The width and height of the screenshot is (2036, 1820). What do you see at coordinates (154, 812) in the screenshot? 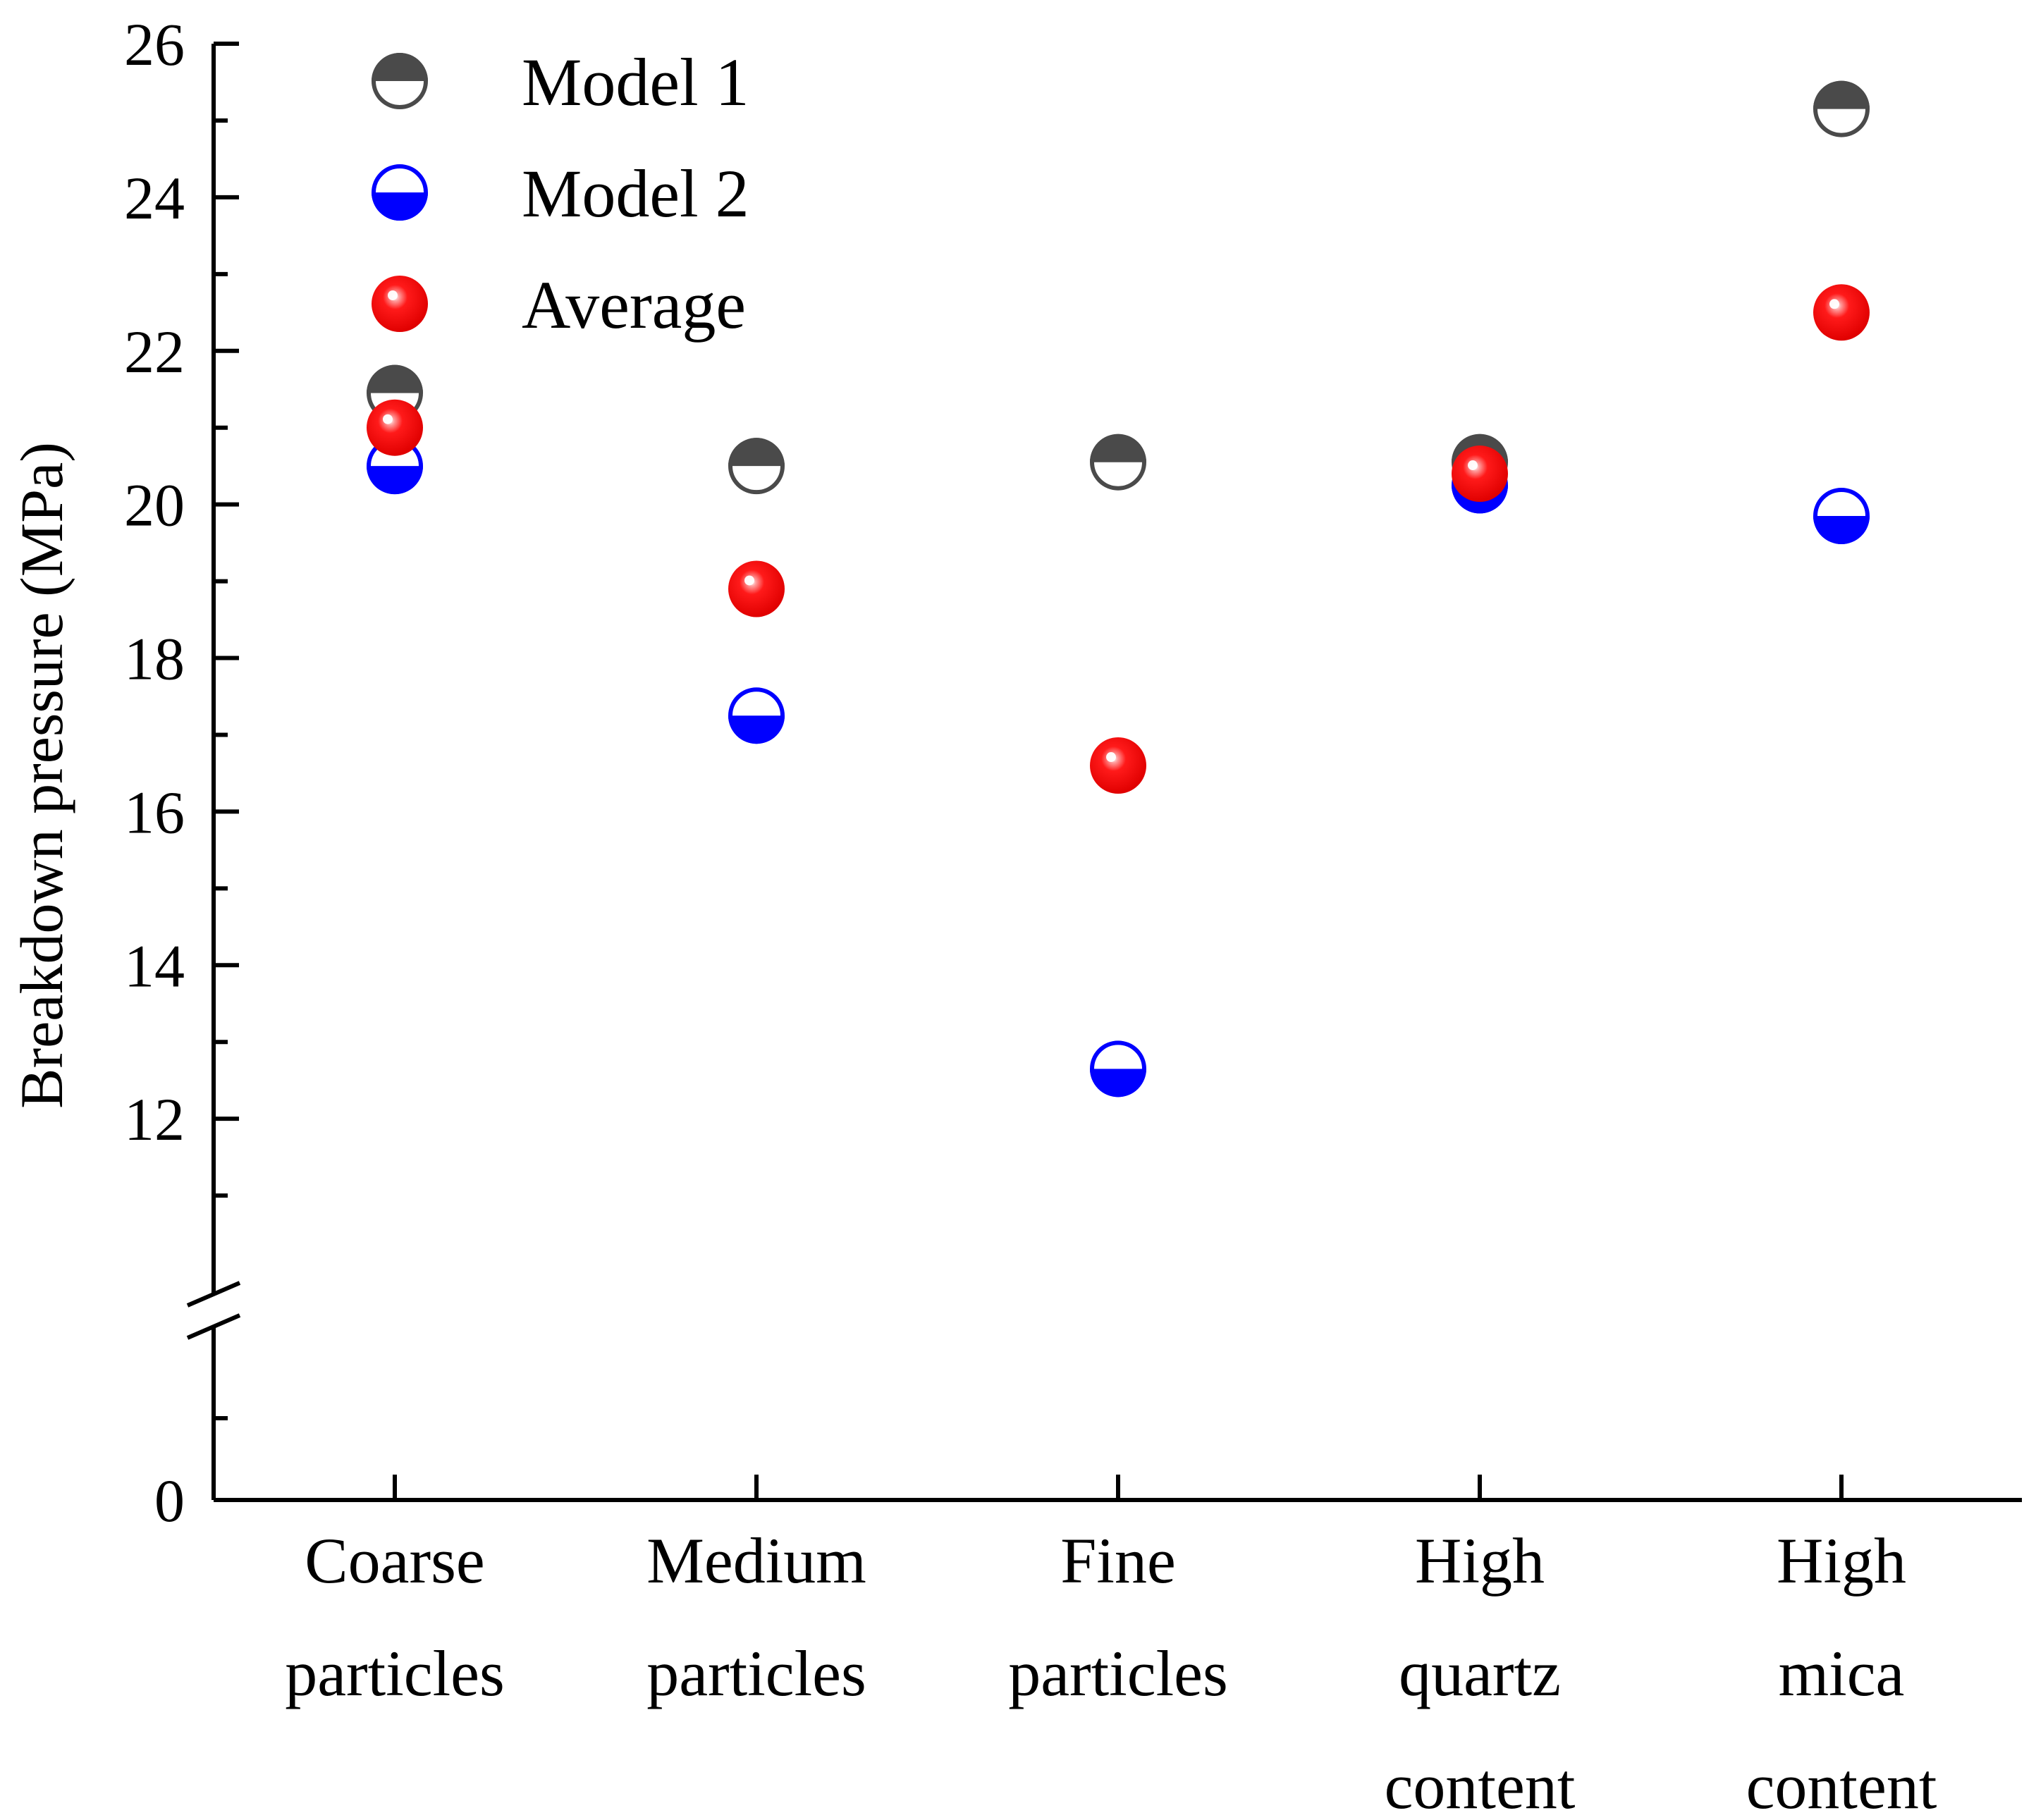
I see `y-tick-label: 16` at bounding box center [154, 812].